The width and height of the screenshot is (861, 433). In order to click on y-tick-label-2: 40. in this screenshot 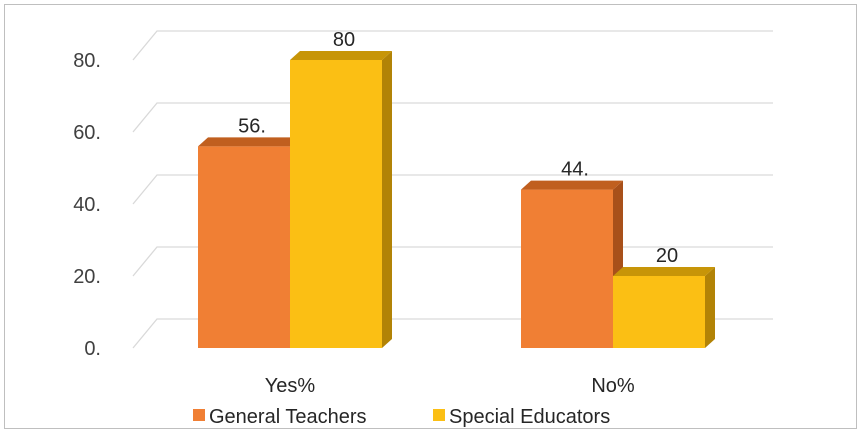, I will do `click(87, 205)`.